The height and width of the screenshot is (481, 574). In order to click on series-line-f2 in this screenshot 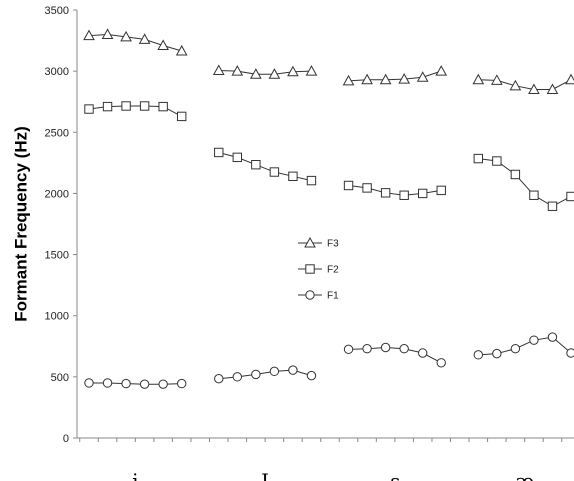, I will do `click(525, 182)`.